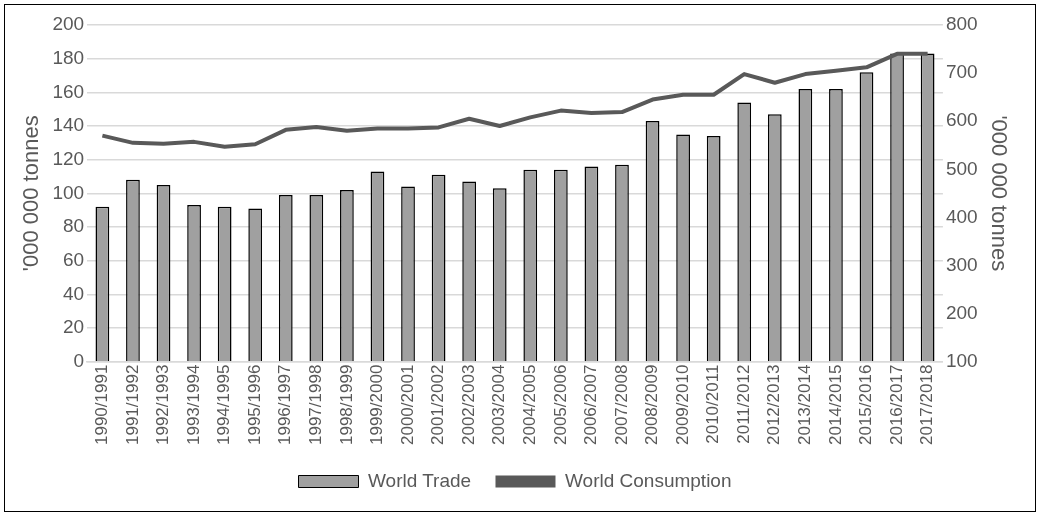 Image resolution: width=1041 pixels, height=516 pixels. What do you see at coordinates (224, 405) in the screenshot?
I see `x-tick-label: 1994/1995` at bounding box center [224, 405].